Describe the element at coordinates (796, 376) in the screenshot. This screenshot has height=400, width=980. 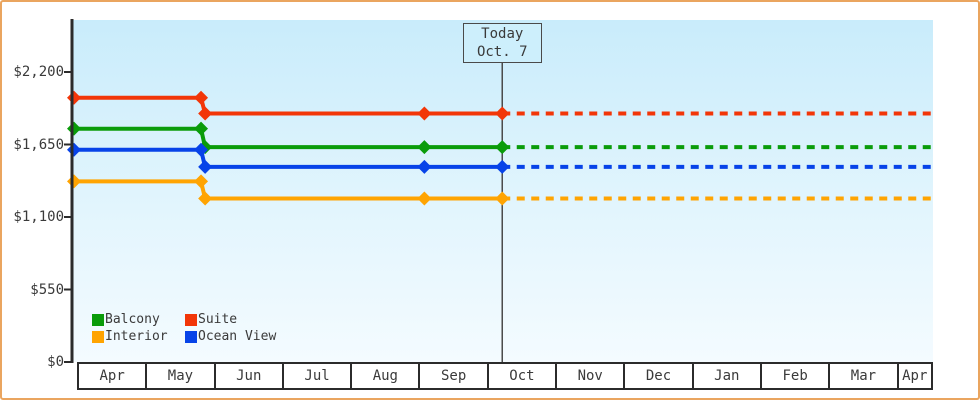
I see `month-cell-feb: Feb` at that location.